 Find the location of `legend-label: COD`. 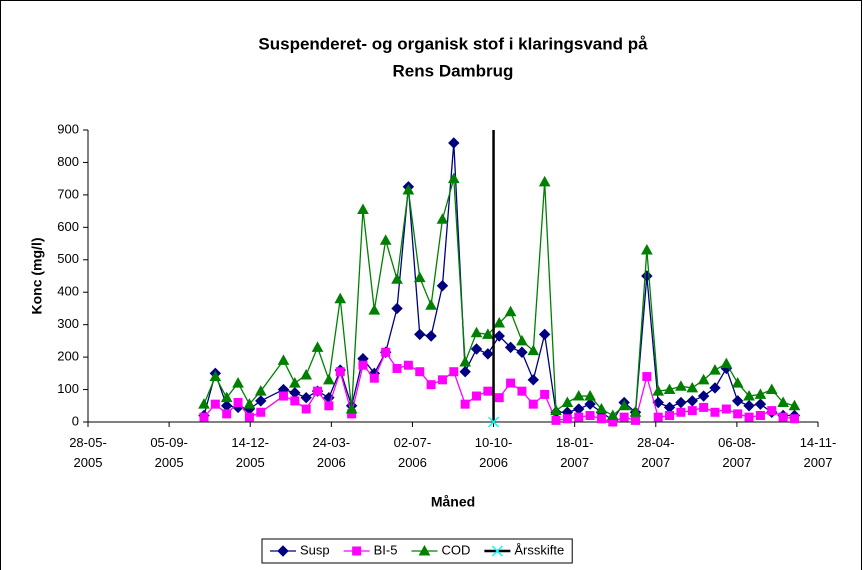

legend-label: COD is located at coordinates (455, 549).